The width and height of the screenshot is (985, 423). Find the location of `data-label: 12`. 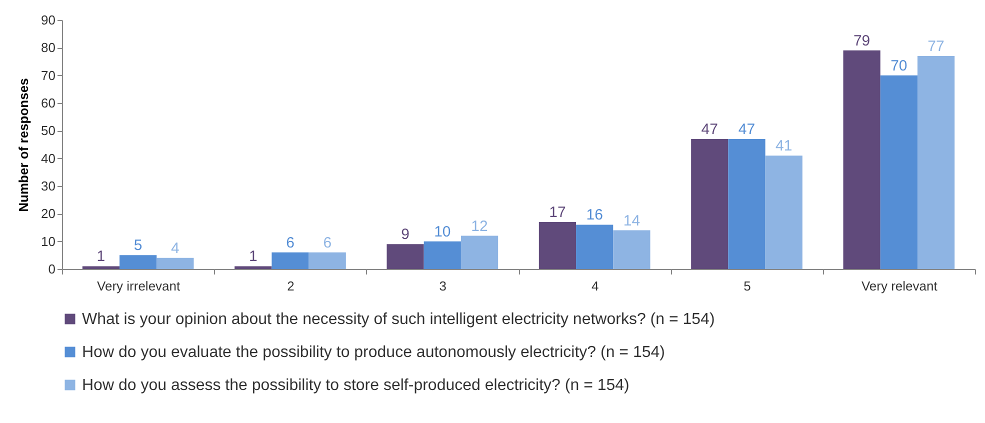

data-label: 12 is located at coordinates (479, 226).